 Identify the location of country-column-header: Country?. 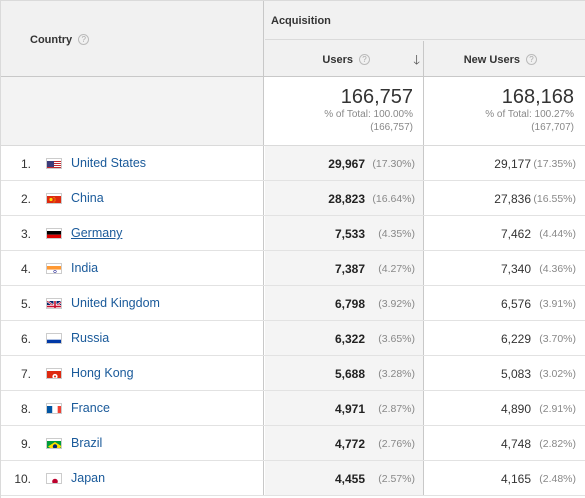
(132, 39).